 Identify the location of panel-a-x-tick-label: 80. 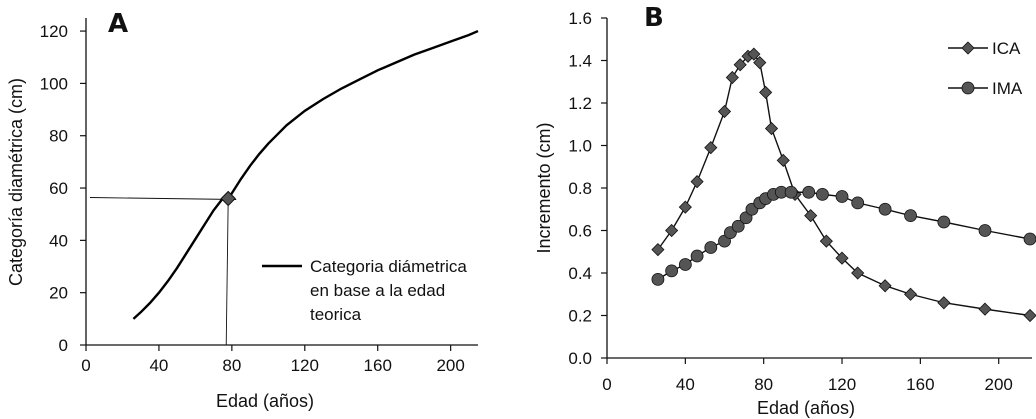
(231, 365).